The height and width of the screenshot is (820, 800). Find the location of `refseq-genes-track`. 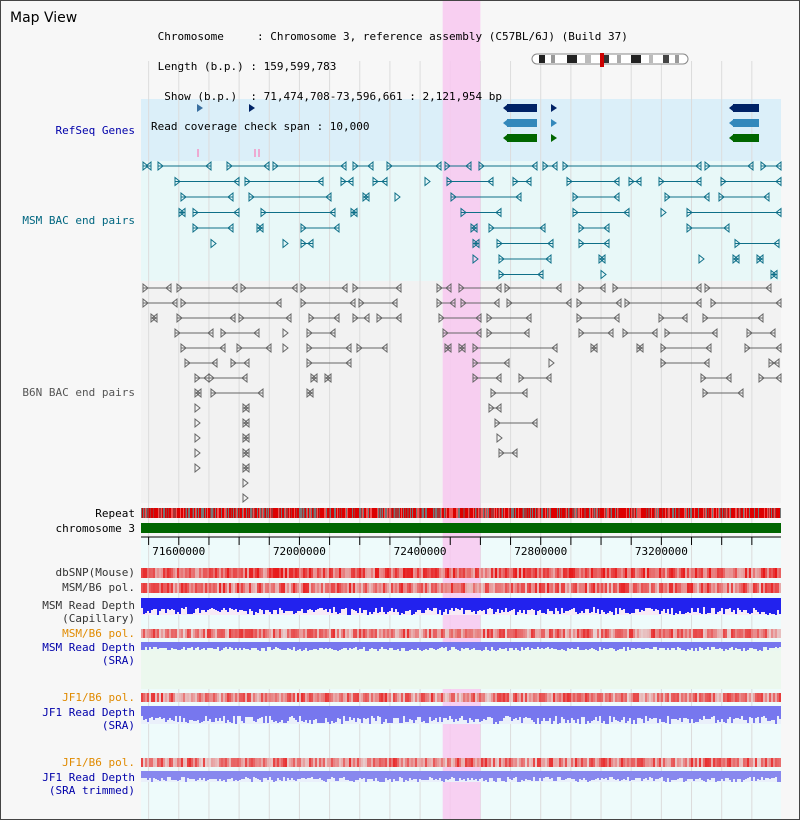

refseq-genes-track is located at coordinates (478, 130).